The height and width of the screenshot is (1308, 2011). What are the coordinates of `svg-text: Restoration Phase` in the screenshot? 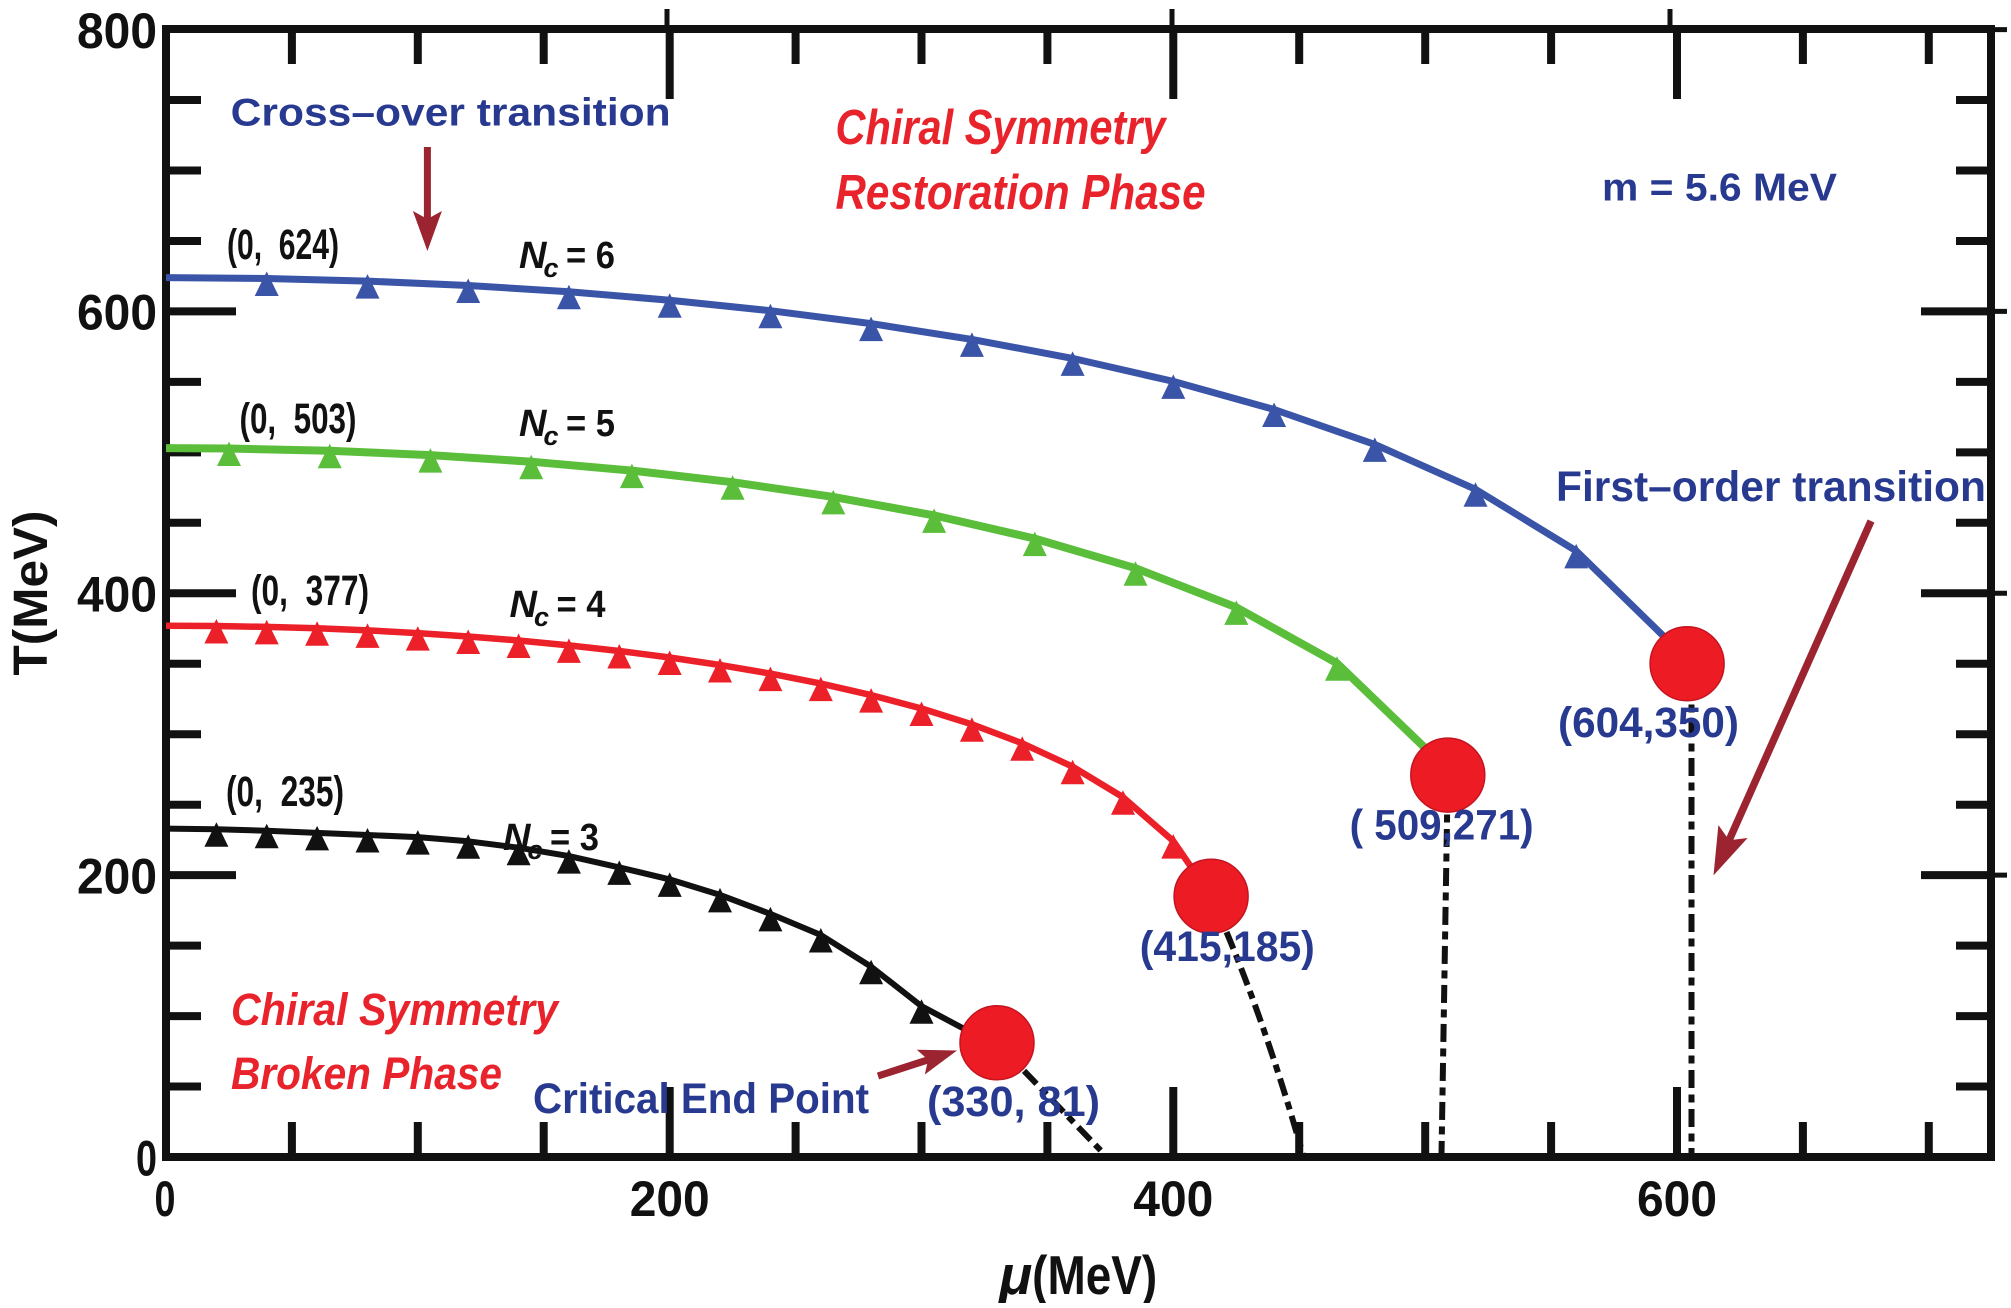 It's located at (1021, 193).